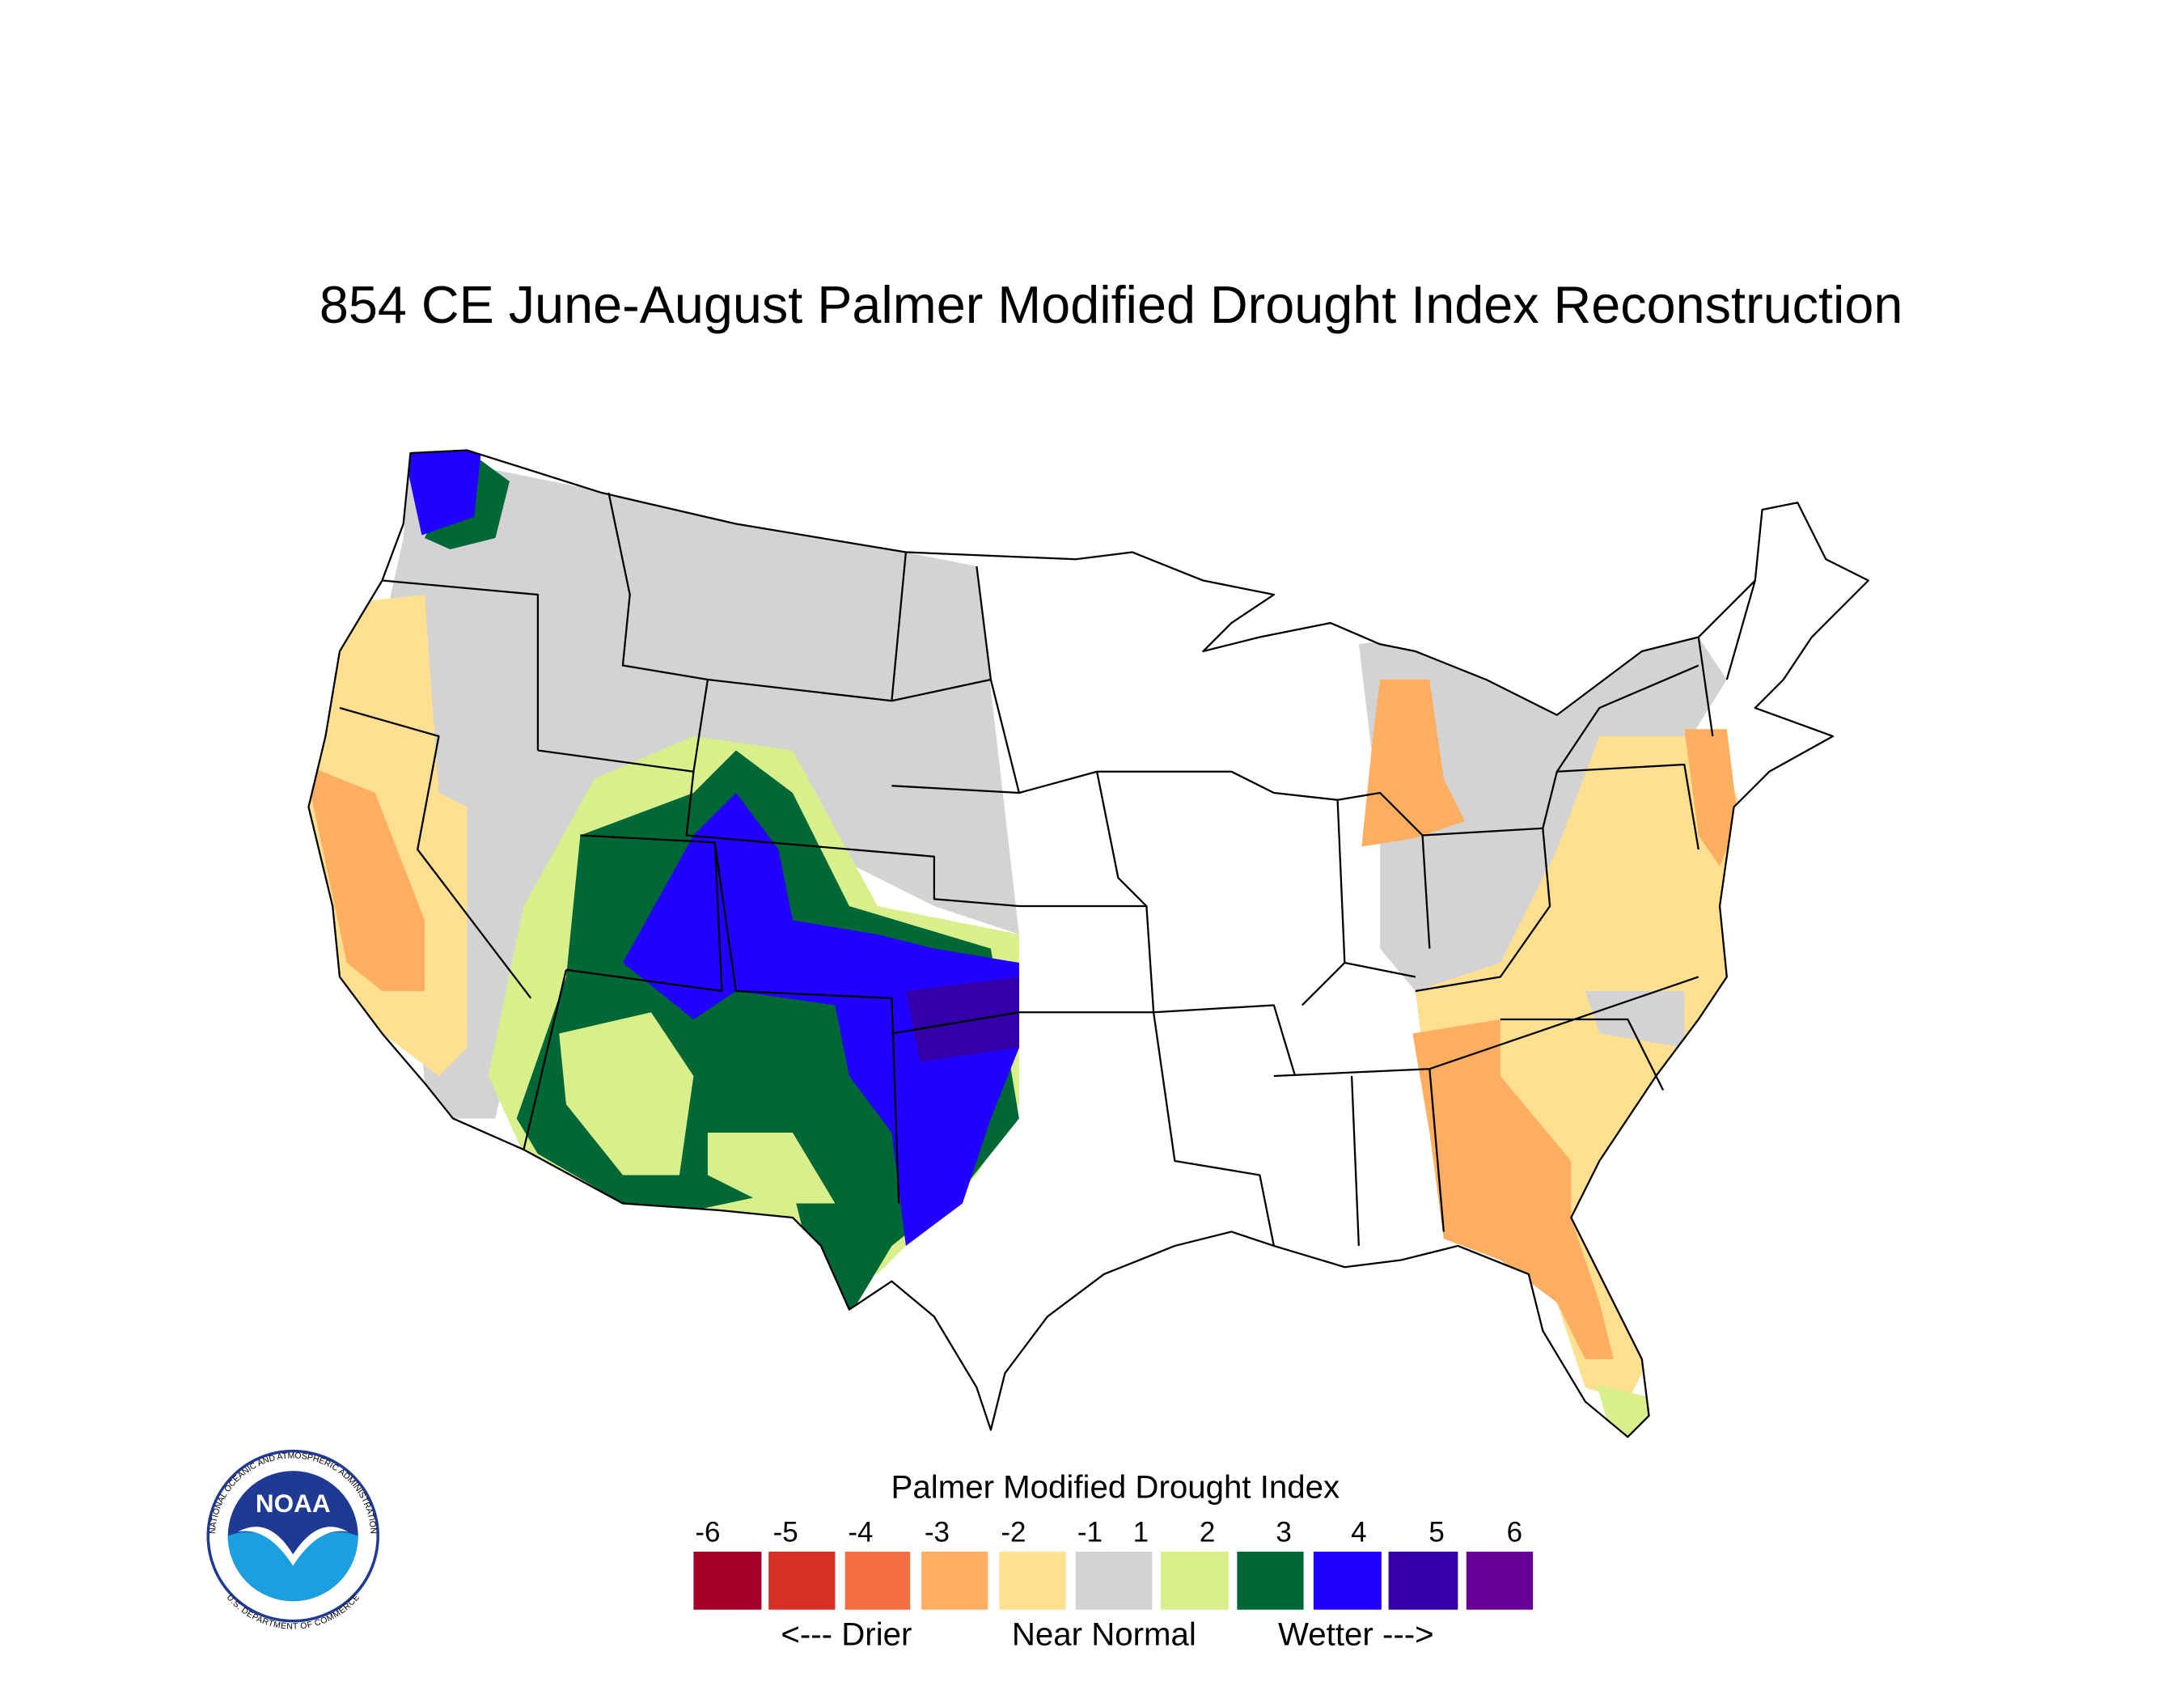  I want to click on extreme-wet-patch, so click(962, 1019).